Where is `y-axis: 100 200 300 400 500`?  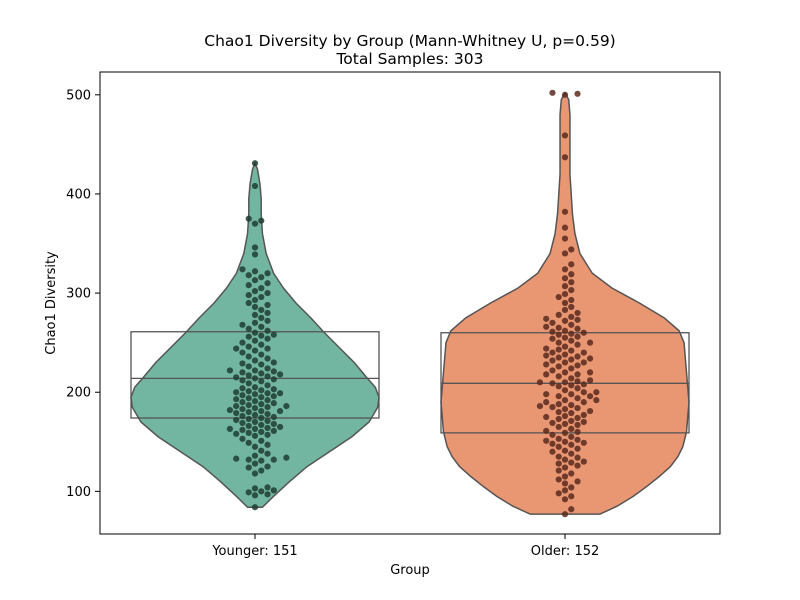
y-axis: 100 200 300 400 500 is located at coordinates (83, 294).